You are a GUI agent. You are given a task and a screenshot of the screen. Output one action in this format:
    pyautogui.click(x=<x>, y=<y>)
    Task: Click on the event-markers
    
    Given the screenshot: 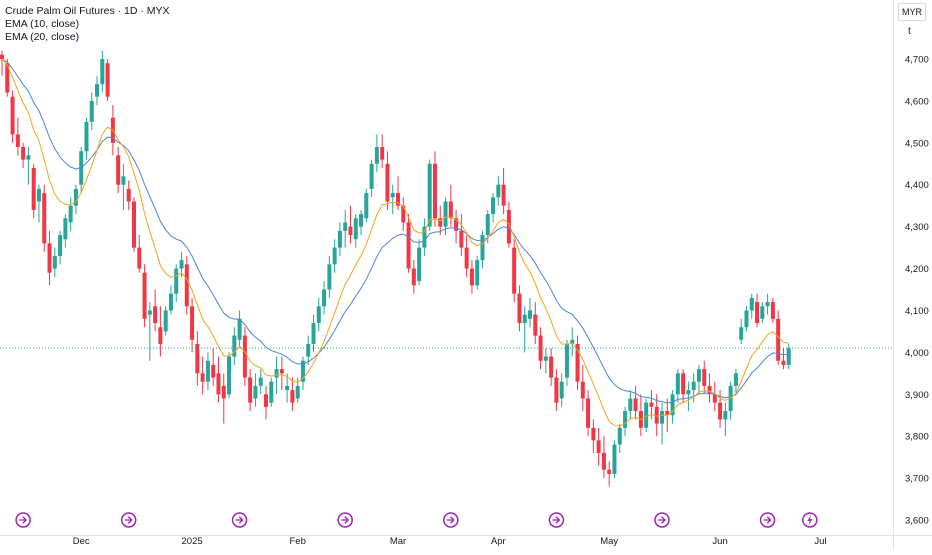 What is the action you would take?
    pyautogui.click(x=416, y=520)
    